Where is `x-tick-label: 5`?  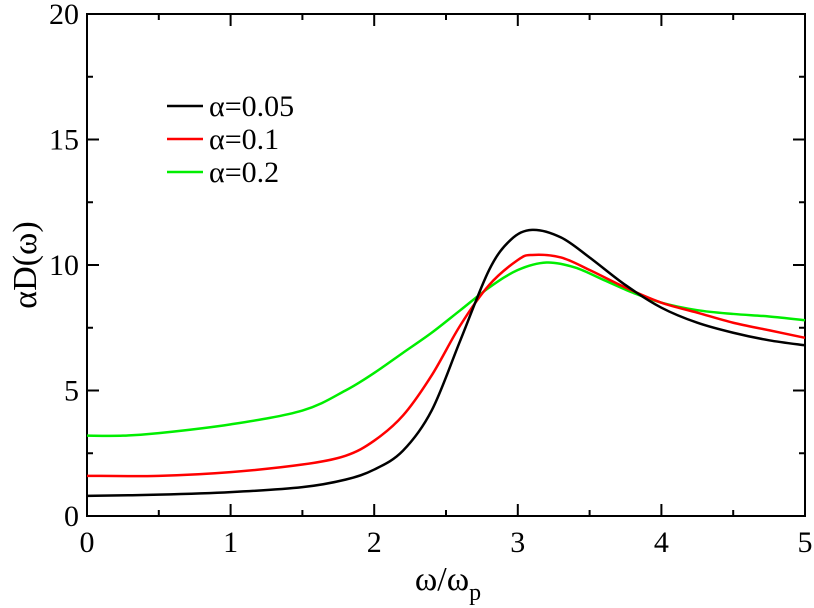
x-tick-label: 5 is located at coordinates (805, 542).